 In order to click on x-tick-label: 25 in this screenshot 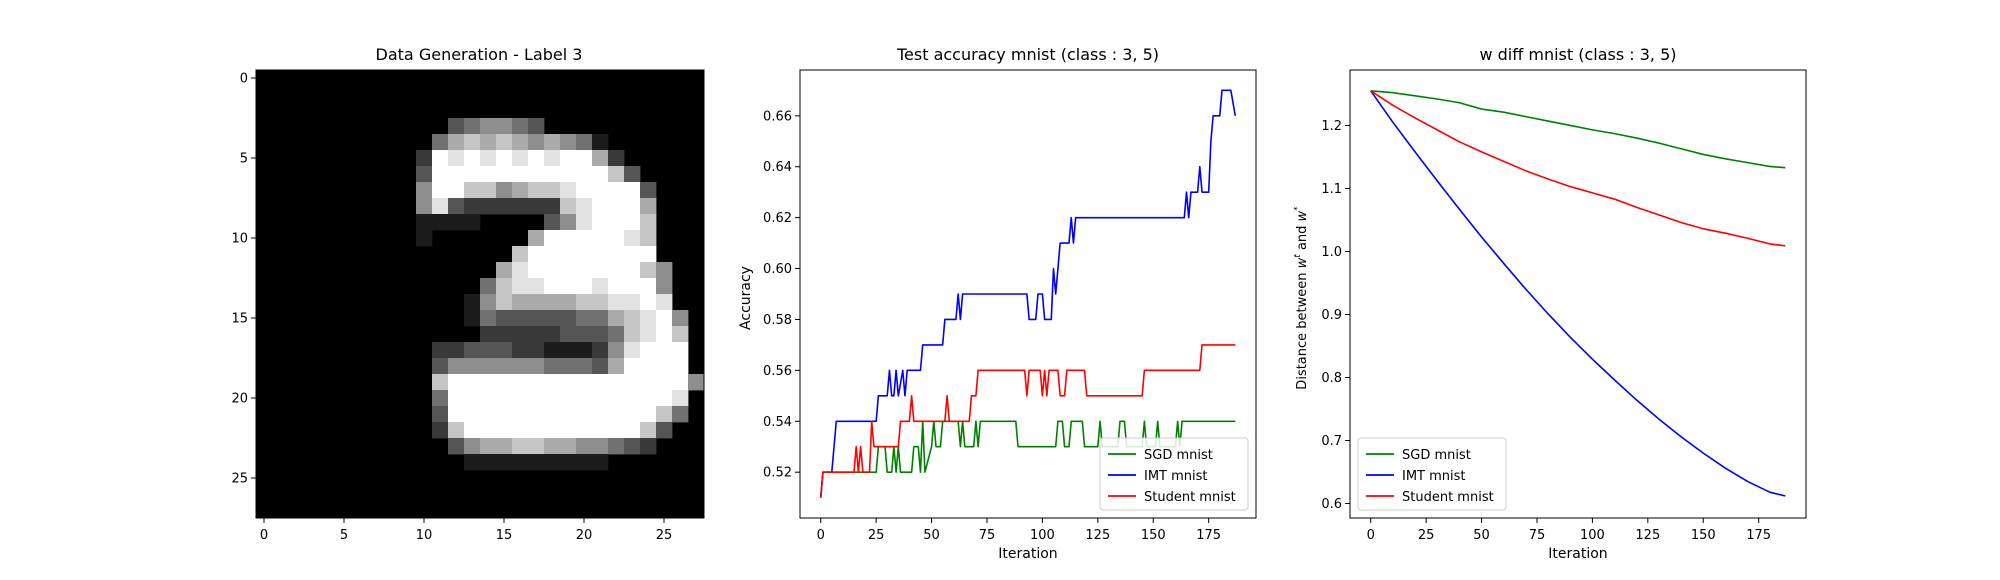, I will do `click(1426, 535)`.